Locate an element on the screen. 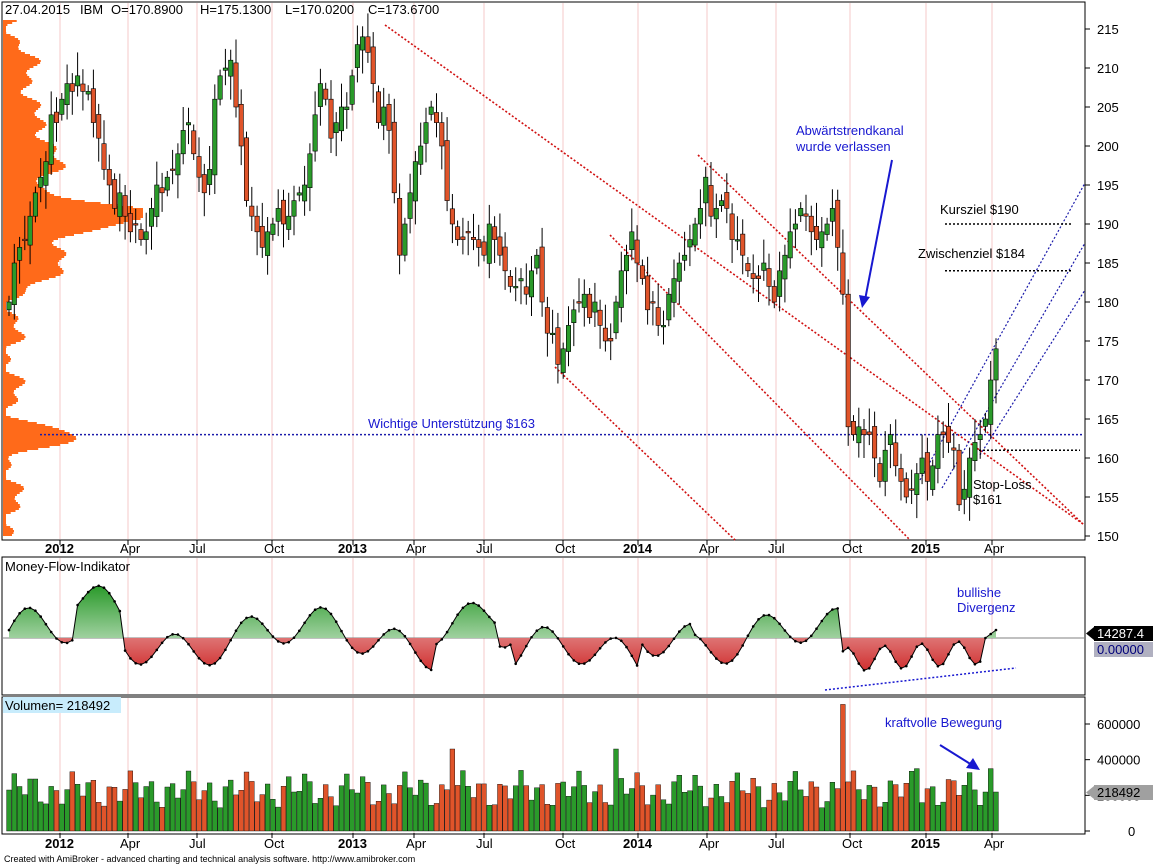 Image resolution: width=1153 pixels, height=865 pixels. header-low: L=170.0200 is located at coordinates (319, 9).